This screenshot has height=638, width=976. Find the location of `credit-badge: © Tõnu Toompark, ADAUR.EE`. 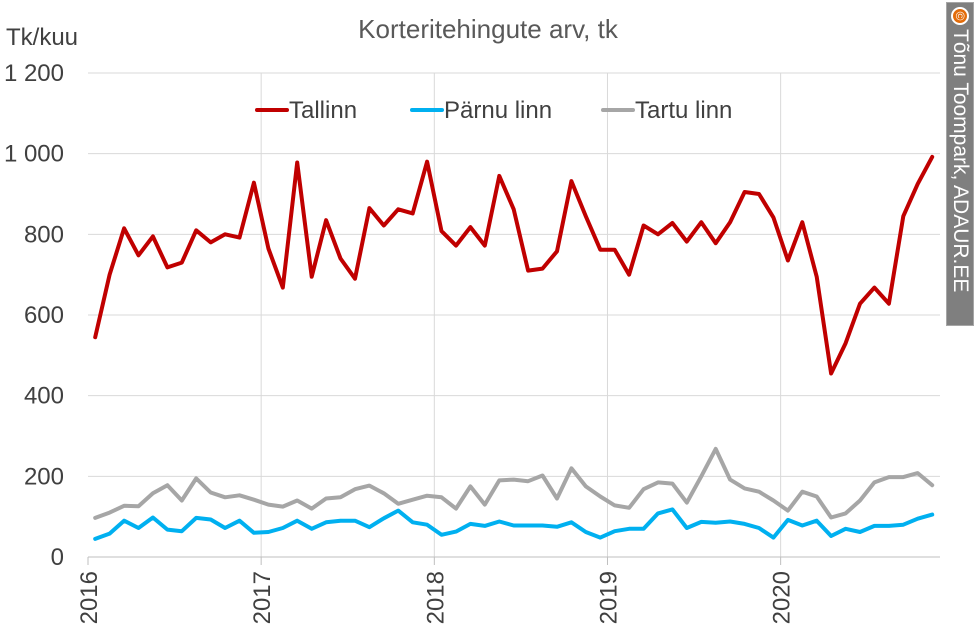

credit-badge: © Tõnu Toompark, ADAUR.EE is located at coordinates (960, 164).